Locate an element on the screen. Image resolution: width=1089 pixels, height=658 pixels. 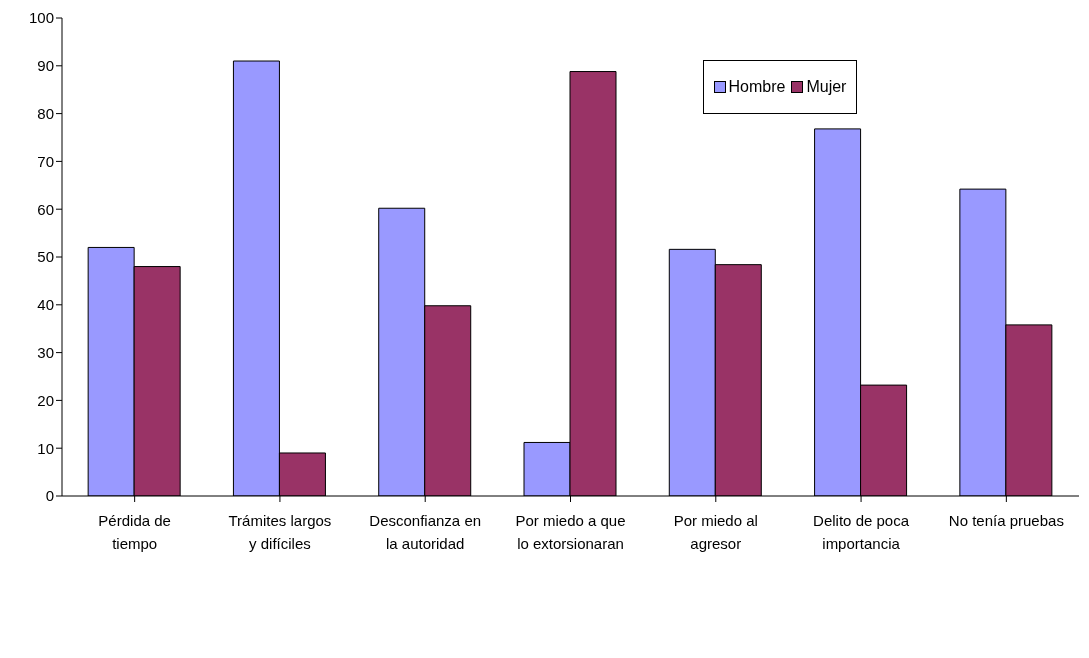
y-tick-label: 0 is located at coordinates (49, 496).